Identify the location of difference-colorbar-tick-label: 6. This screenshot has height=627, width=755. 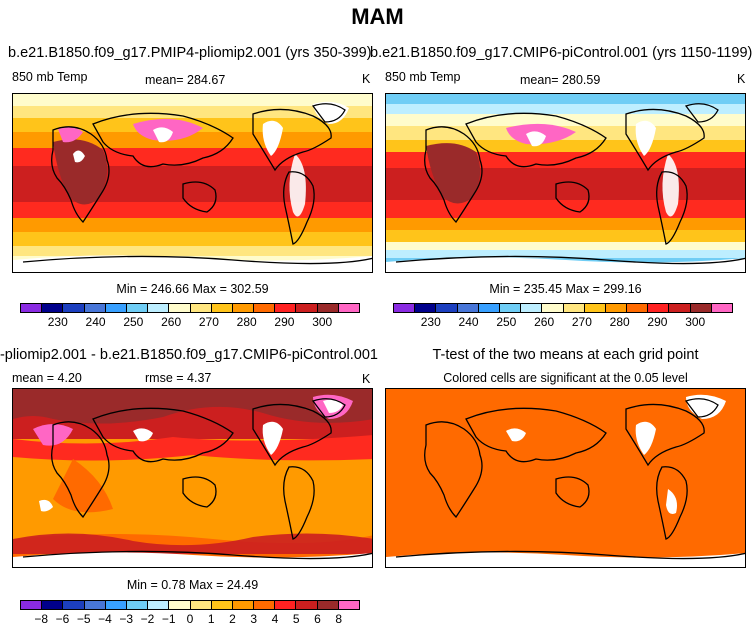
(317, 619).